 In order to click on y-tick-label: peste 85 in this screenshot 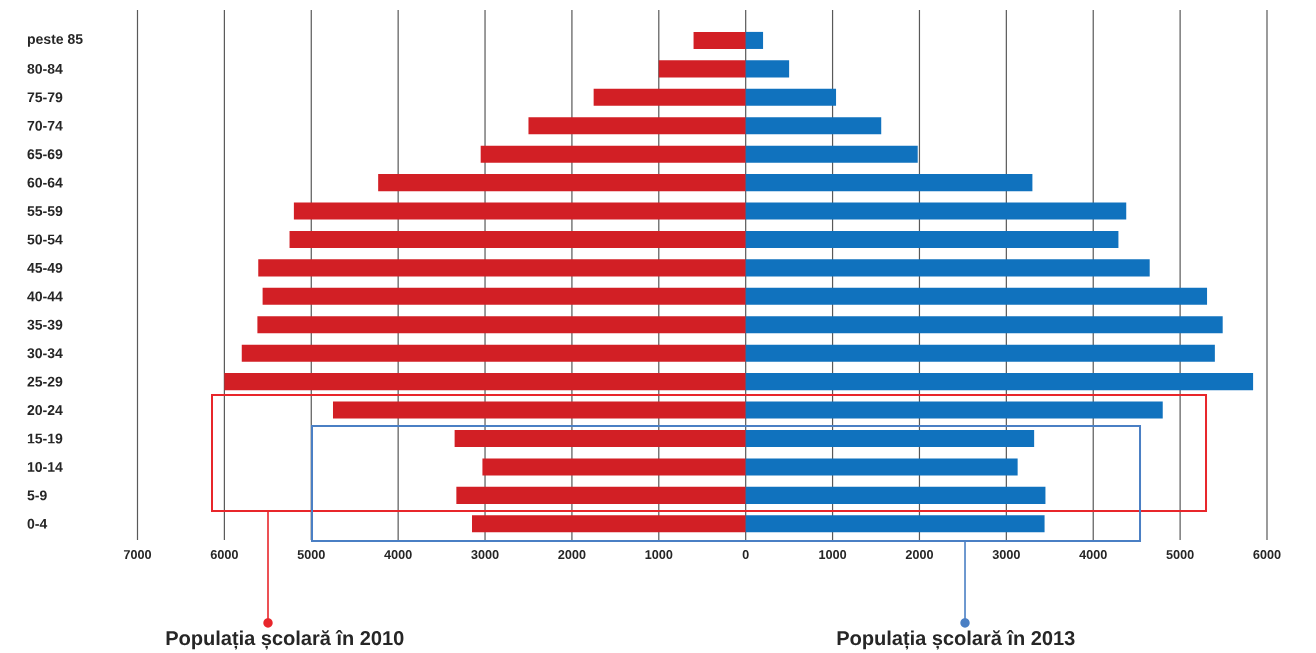, I will do `click(55, 40)`.